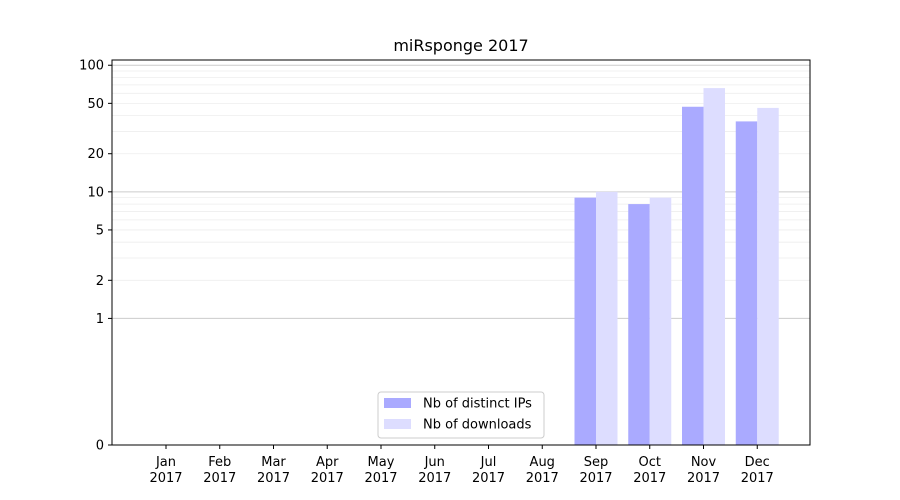  I want to click on legend: Nb of distinct IPs Nb of downloads, so click(461, 415).